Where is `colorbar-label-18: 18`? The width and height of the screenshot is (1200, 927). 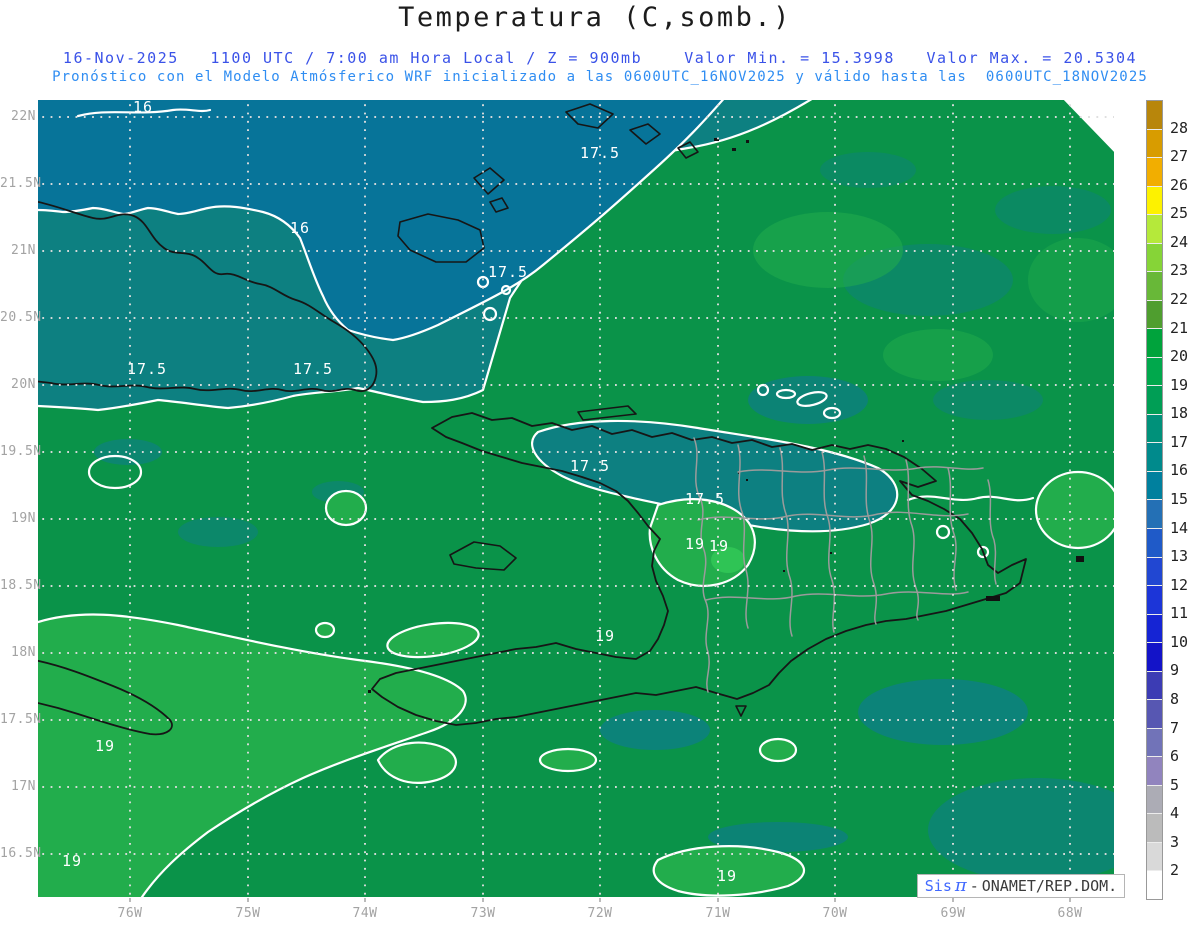 colorbar-label-18: 18 is located at coordinates (1179, 413).